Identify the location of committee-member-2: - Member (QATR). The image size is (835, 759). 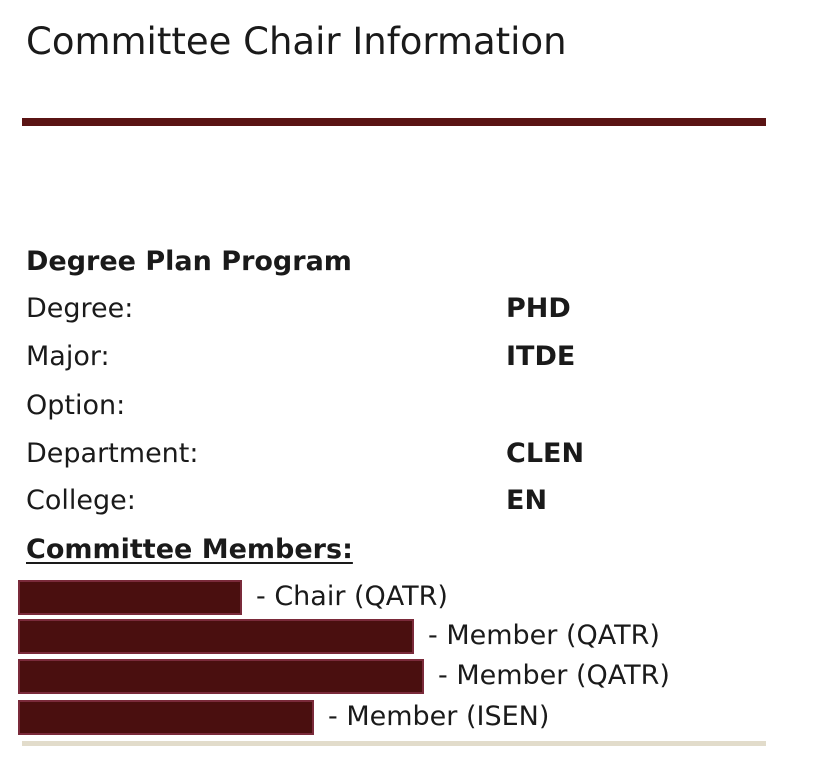
(339, 636).